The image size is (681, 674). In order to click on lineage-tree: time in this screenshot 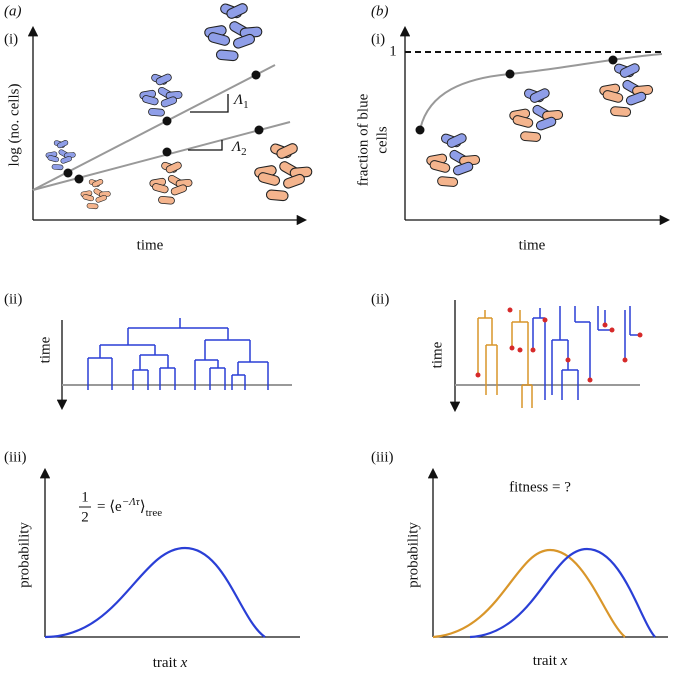, I will do `click(164, 364)`.